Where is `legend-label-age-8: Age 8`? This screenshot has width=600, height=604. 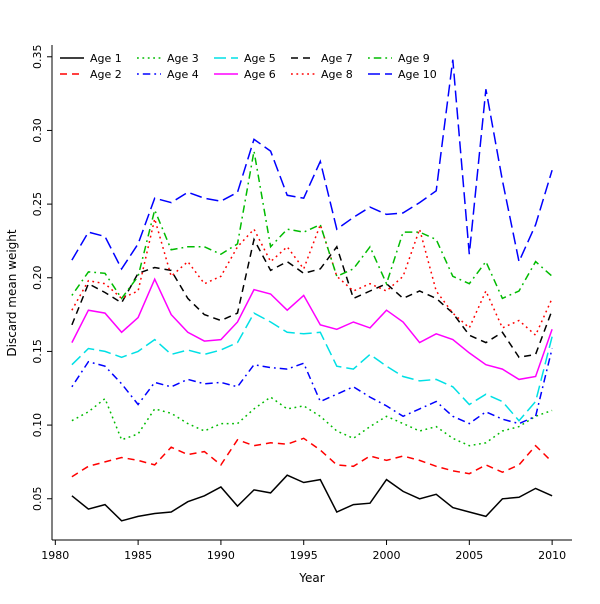 legend-label-age-8: Age 8 is located at coordinates (337, 74).